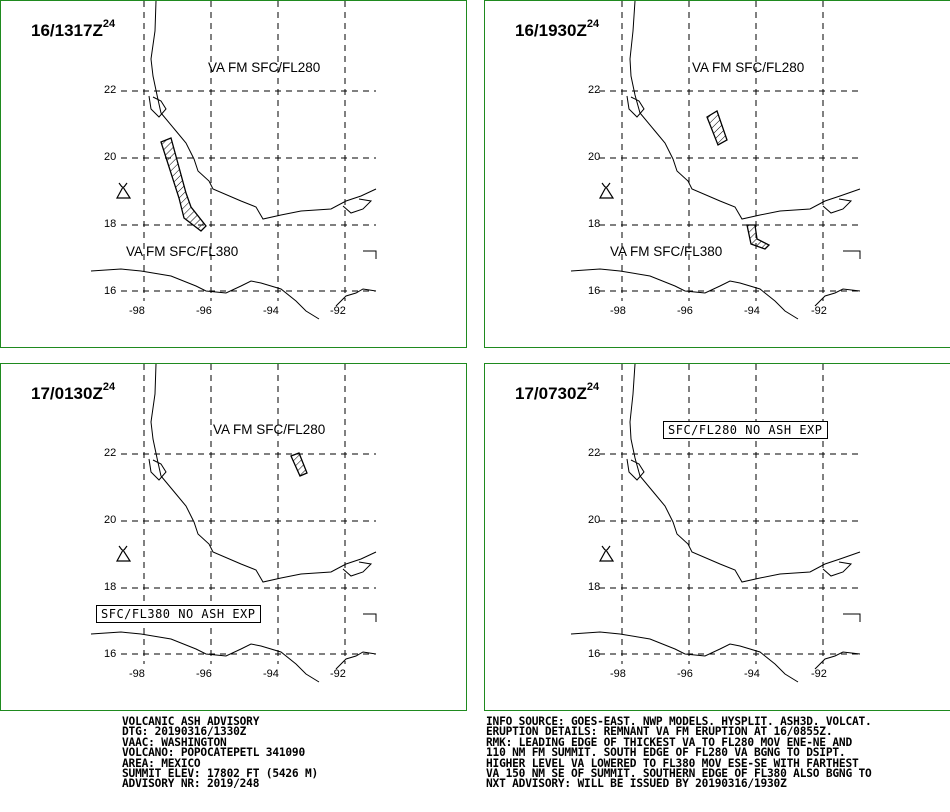 Image resolution: width=950 pixels, height=812 pixels. I want to click on panel-title: 17/0730Z24, so click(557, 392).